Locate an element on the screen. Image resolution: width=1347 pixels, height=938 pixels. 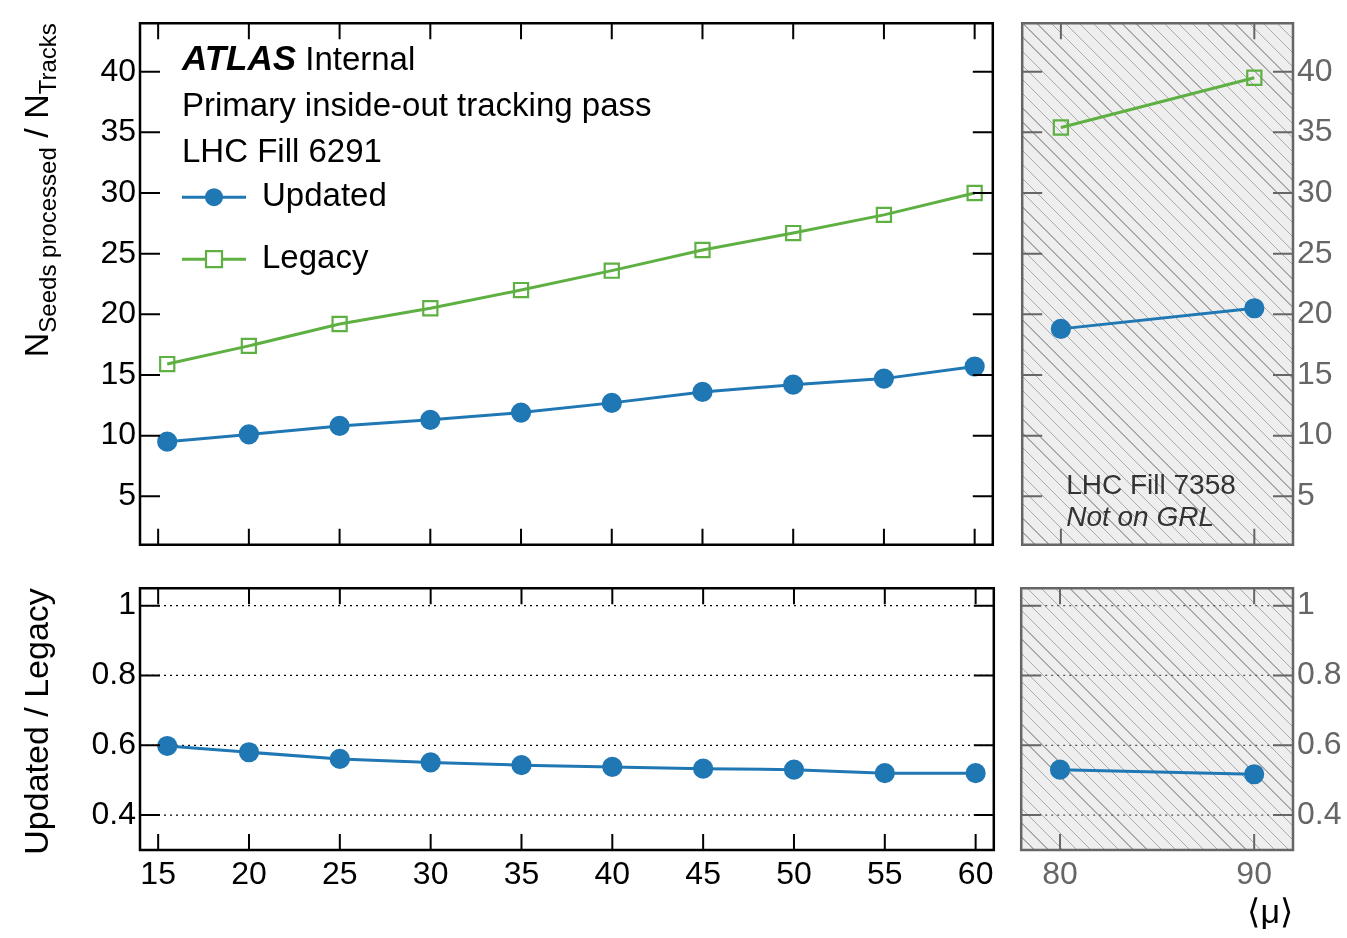
x-tick-label: 45 is located at coordinates (703, 873).